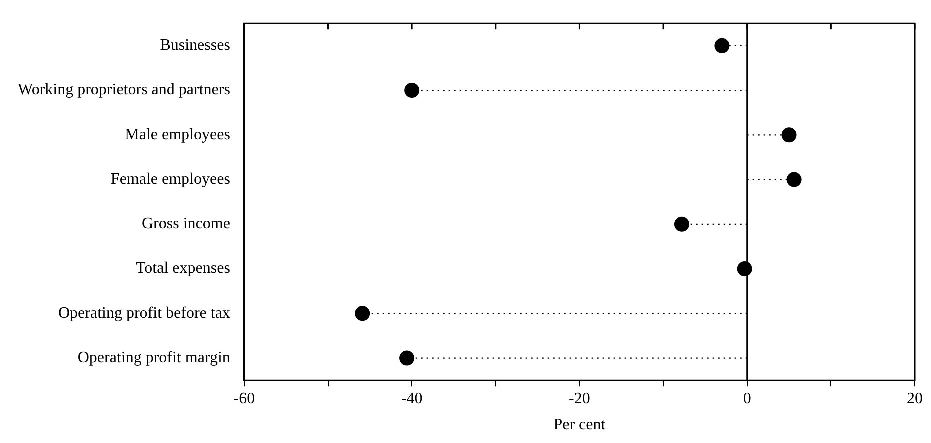 Image resolution: width=931 pixels, height=443 pixels. Describe the element at coordinates (195, 45) in the screenshot. I see `y-tick-label: Businesses` at that location.